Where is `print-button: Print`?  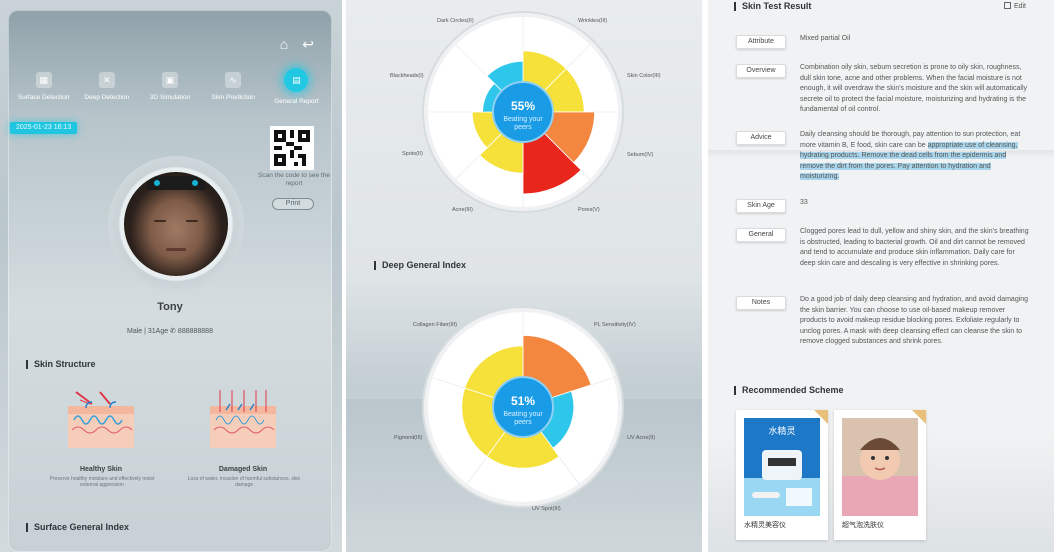 print-button: Print is located at coordinates (293, 204).